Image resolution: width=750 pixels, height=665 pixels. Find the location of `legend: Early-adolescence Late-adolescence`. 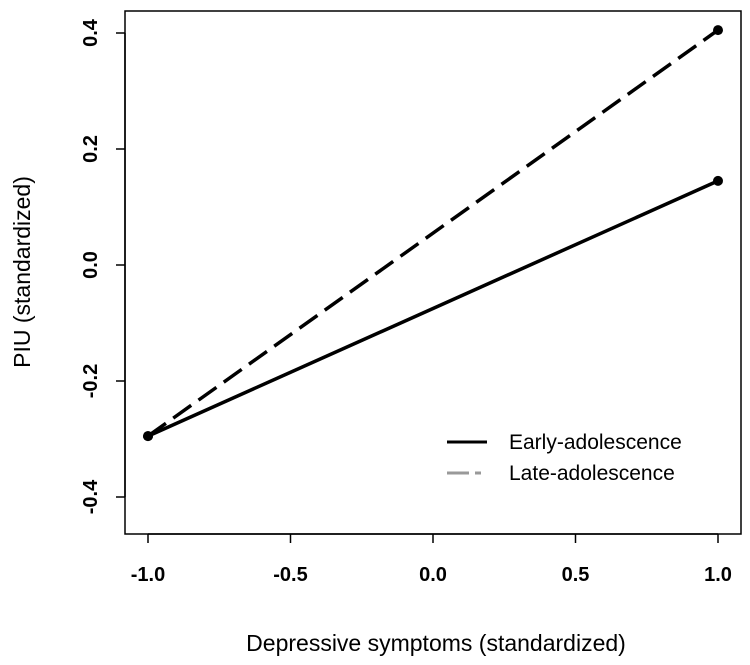

legend: Early-adolescence Late-adolescence is located at coordinates (564, 458).